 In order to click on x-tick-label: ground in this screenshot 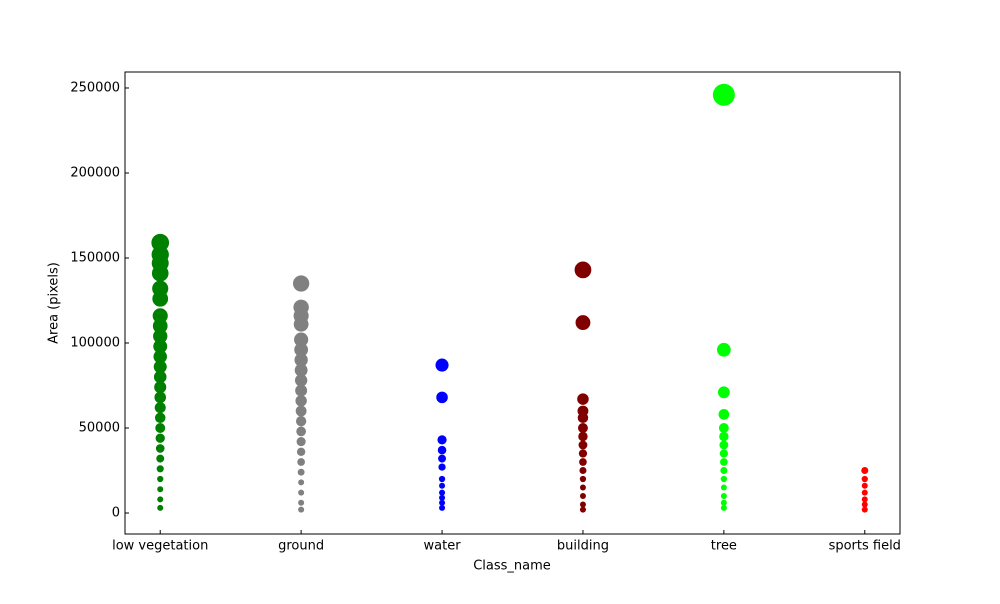, I will do `click(301, 546)`.